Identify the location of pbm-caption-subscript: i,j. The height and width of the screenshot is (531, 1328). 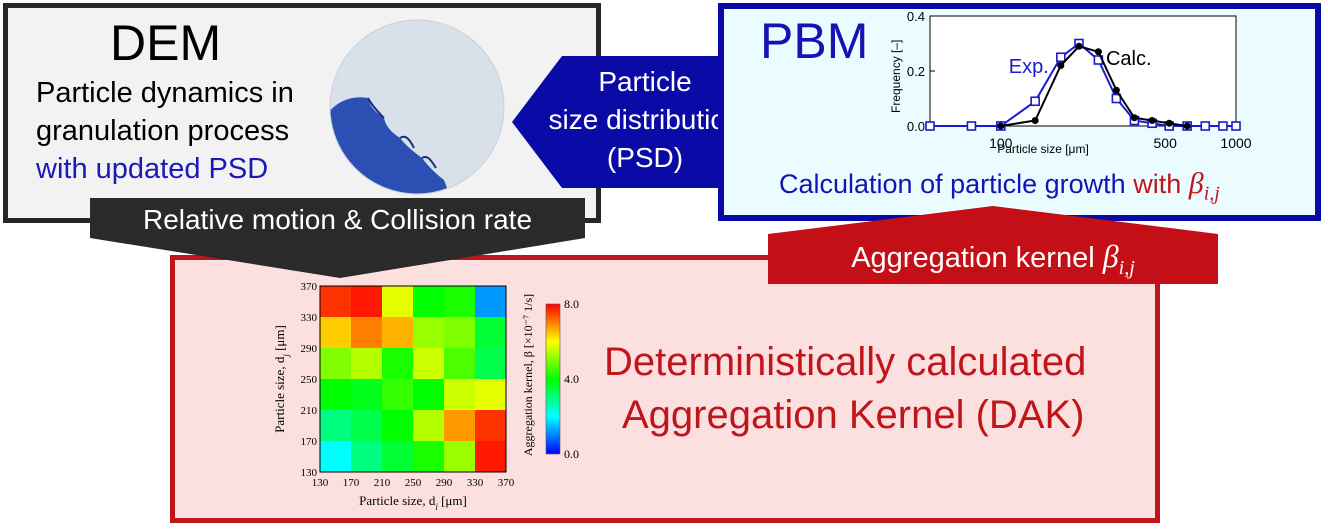
(1211, 193).